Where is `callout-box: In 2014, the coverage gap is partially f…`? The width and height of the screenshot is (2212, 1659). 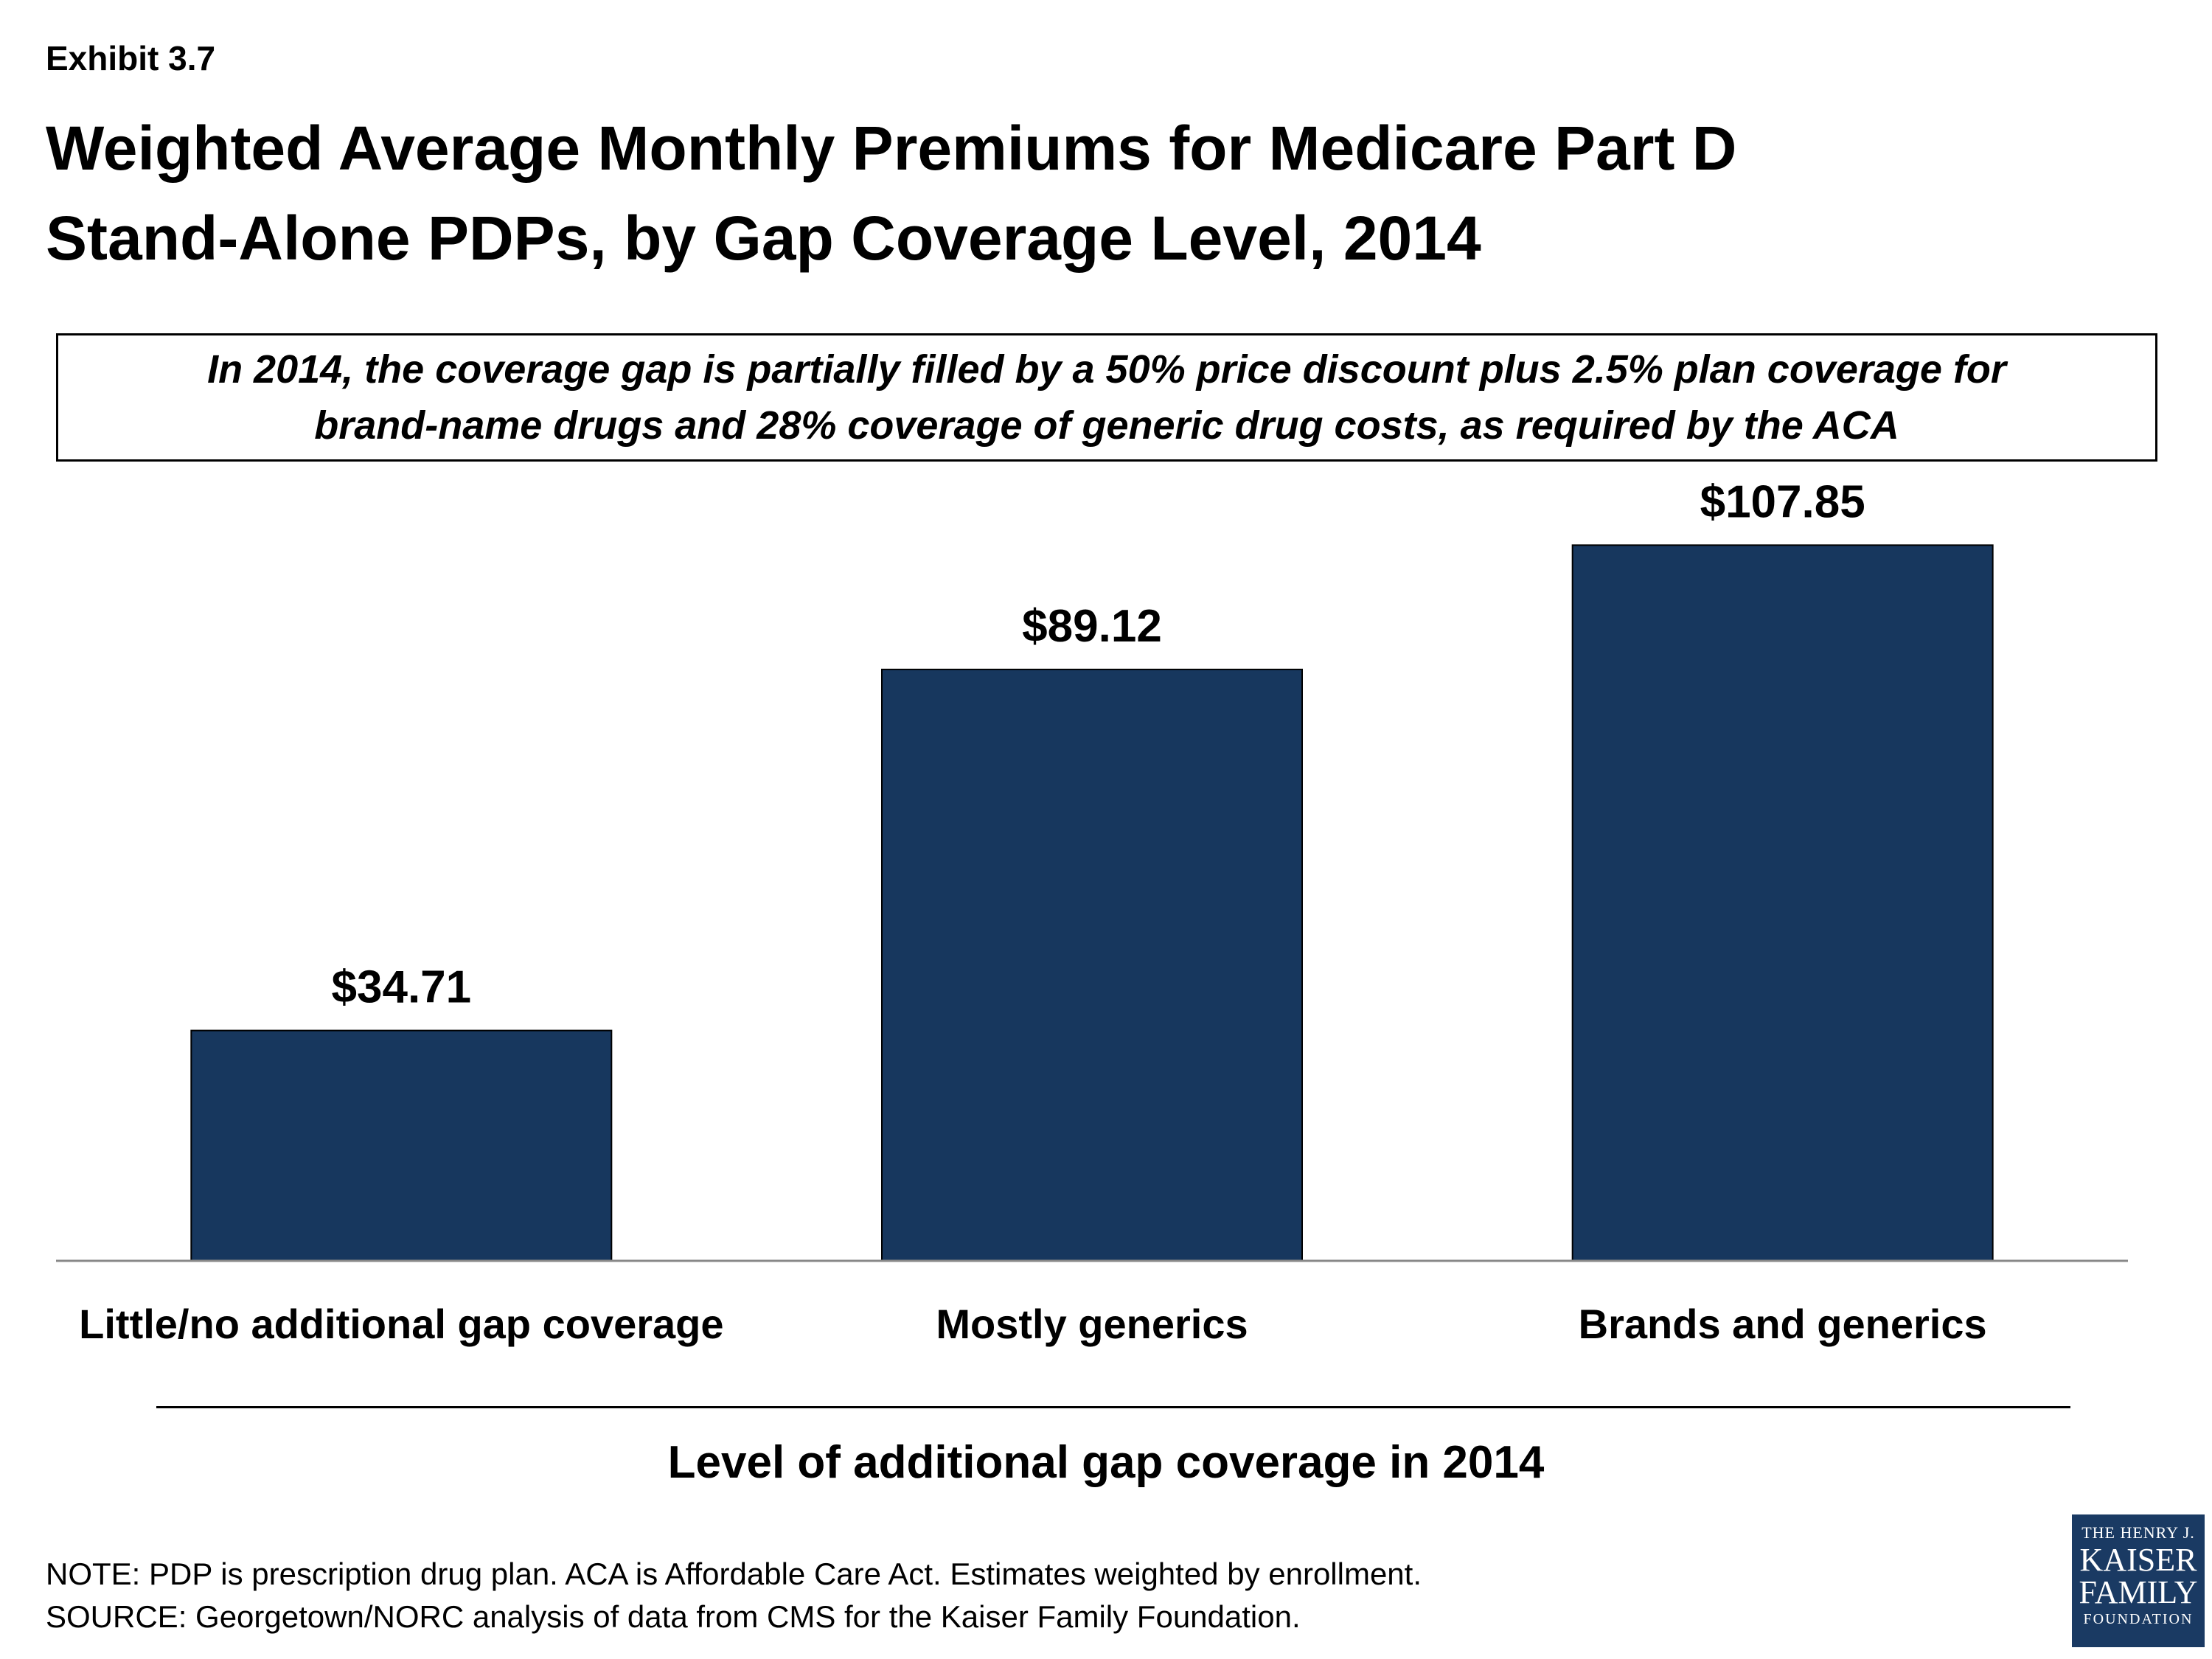
callout-box: In 2014, the coverage gap is partially f… is located at coordinates (1106, 397).